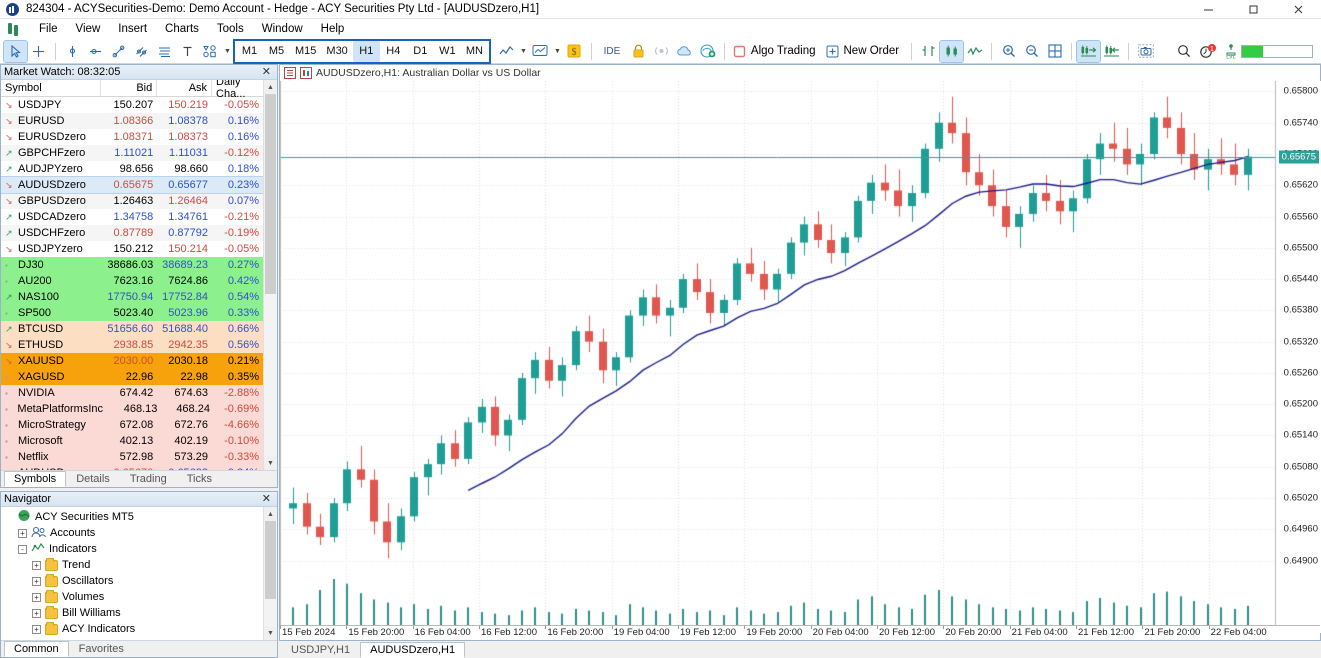  I want to click on column-ask: Ask, so click(185, 88).